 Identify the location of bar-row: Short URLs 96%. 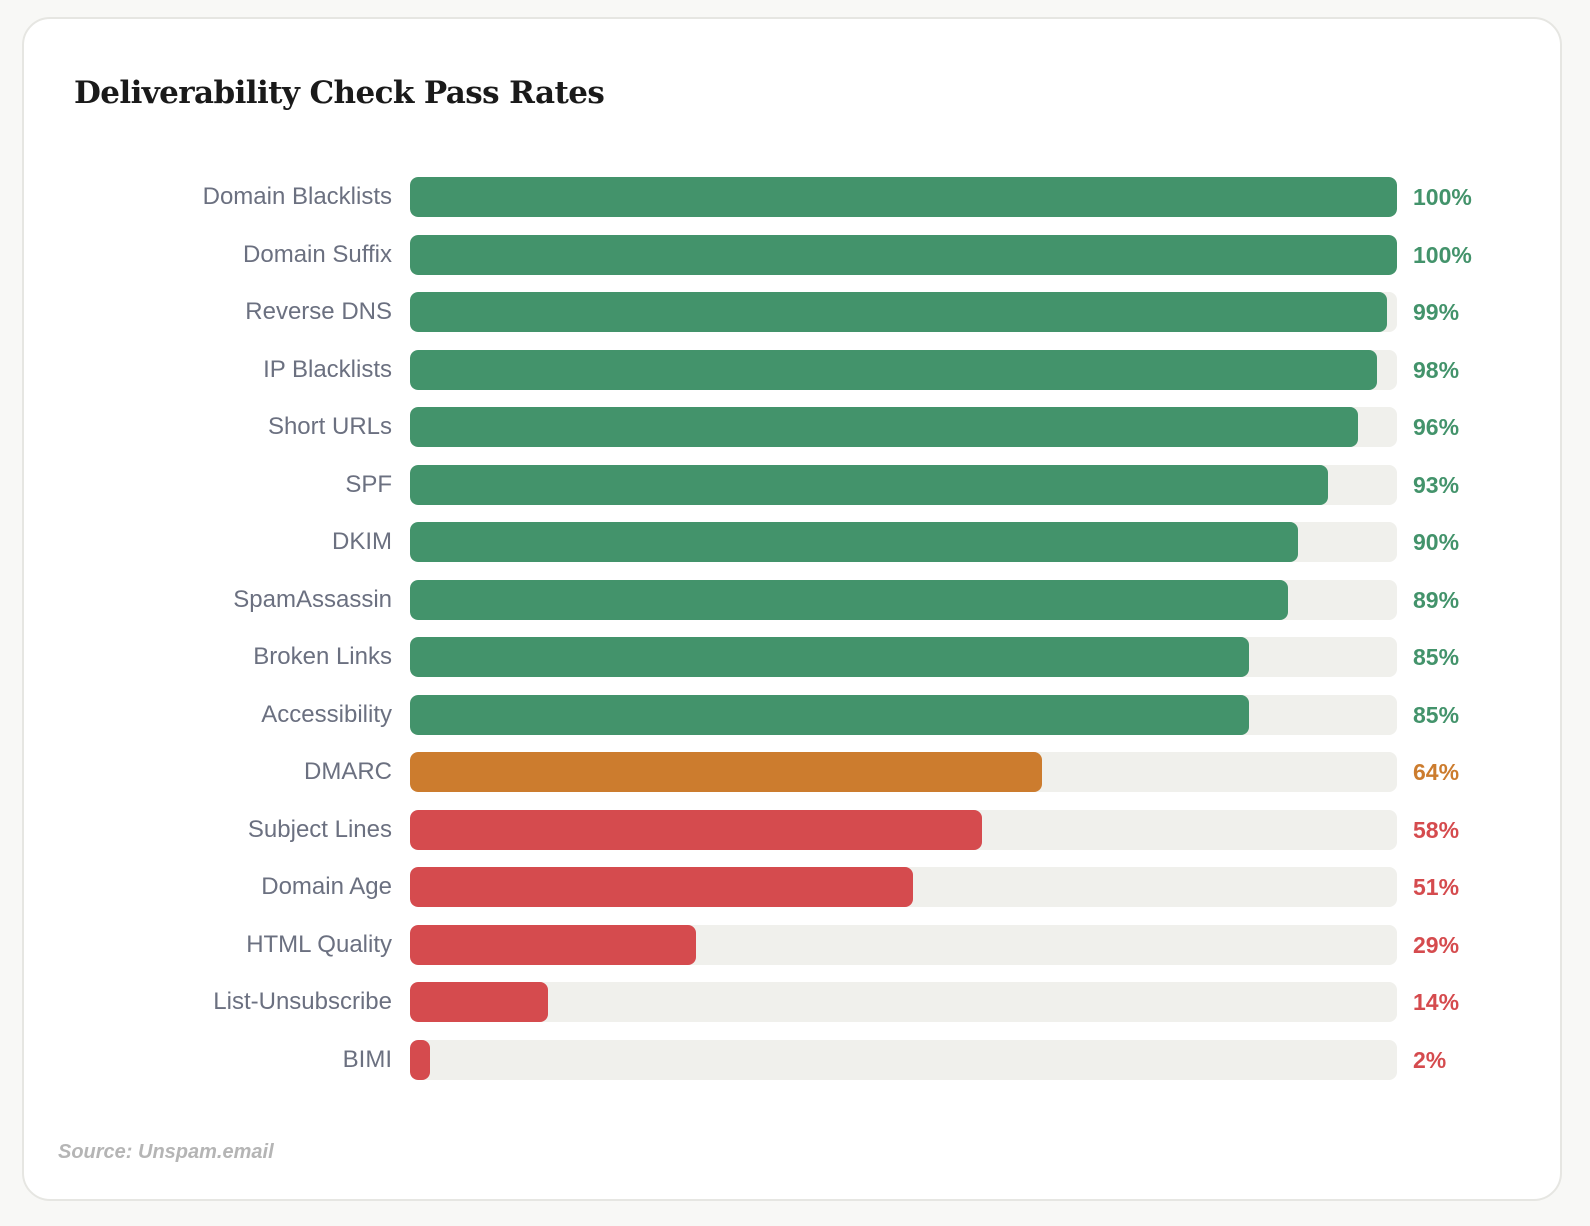
(794, 427).